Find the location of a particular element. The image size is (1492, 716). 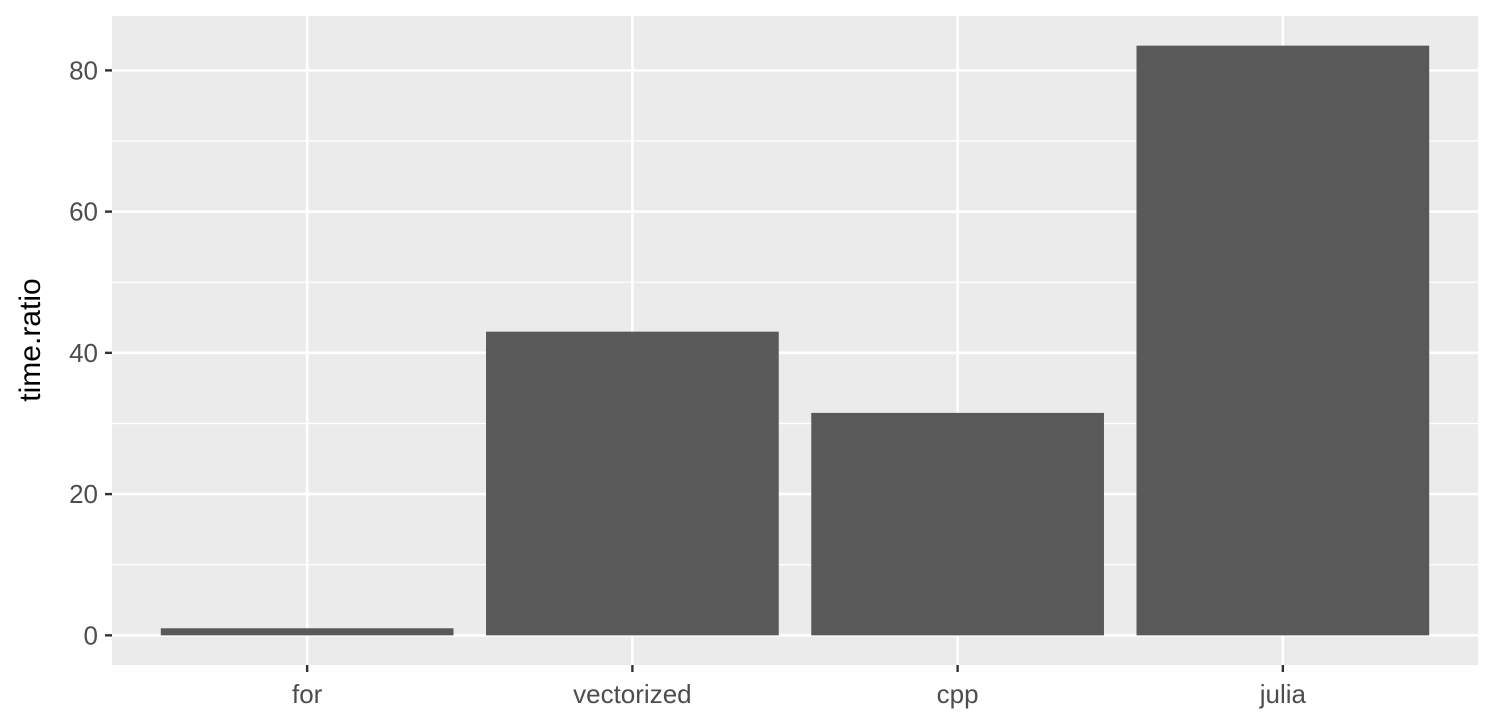

y-tick-label: 20 is located at coordinates (83, 494).